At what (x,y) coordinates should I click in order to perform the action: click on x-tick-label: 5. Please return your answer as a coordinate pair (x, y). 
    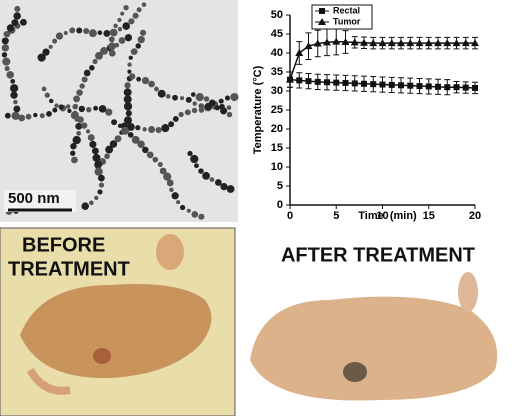
    Looking at the image, I should click on (336, 216).